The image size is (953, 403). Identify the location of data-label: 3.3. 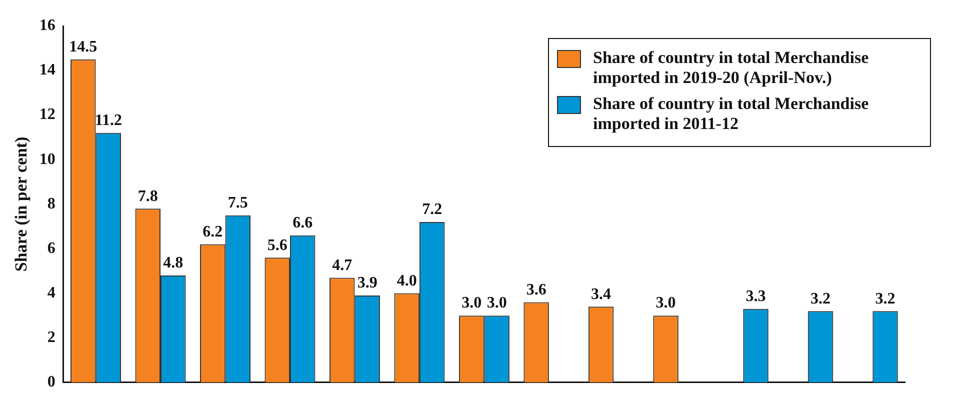
(756, 297).